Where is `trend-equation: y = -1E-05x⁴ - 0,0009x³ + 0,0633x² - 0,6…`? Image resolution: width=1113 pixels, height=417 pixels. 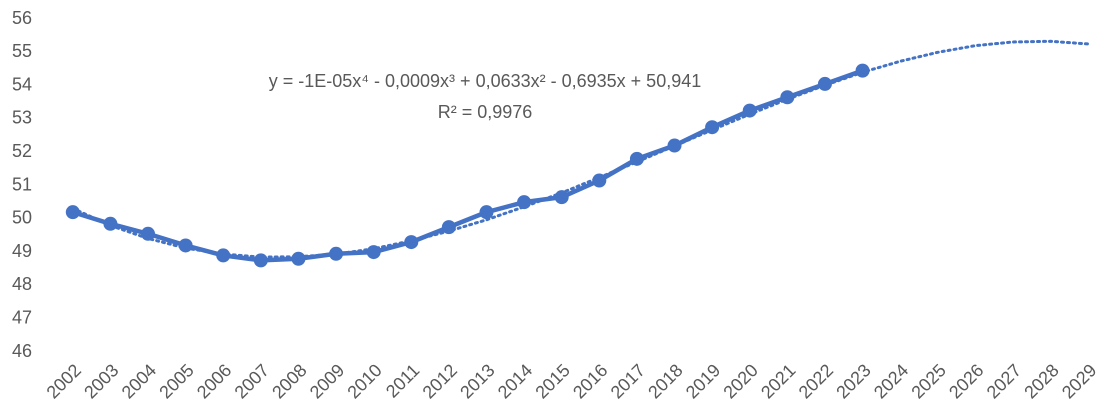
trend-equation: y = -1E-05x⁴ - 0,0009x³ + 0,0633x² - 0,6… is located at coordinates (485, 81).